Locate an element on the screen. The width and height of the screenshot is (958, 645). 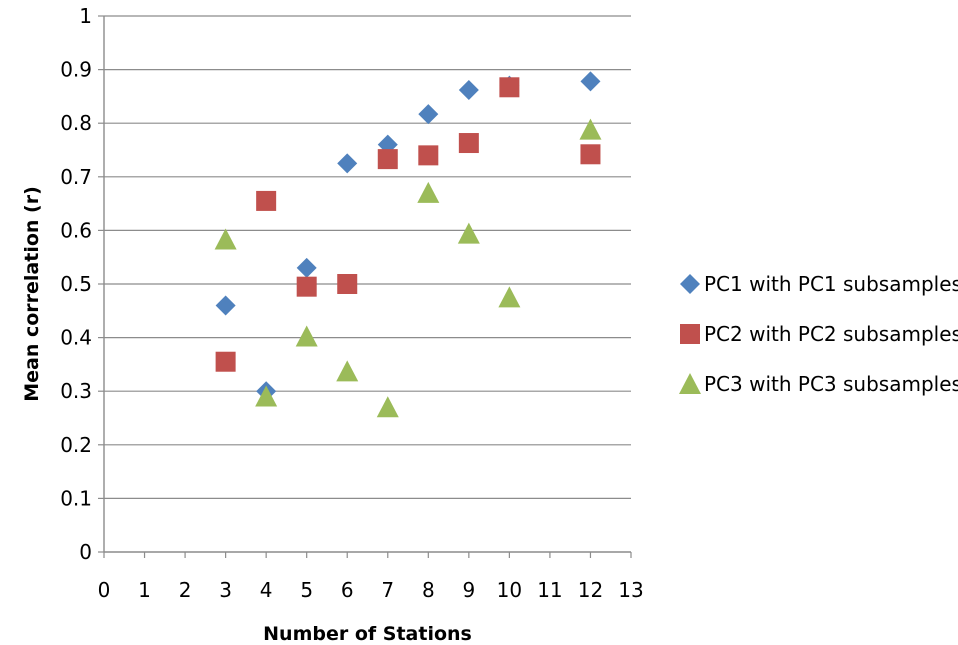
x-tick-label: 3 is located at coordinates (225, 590).